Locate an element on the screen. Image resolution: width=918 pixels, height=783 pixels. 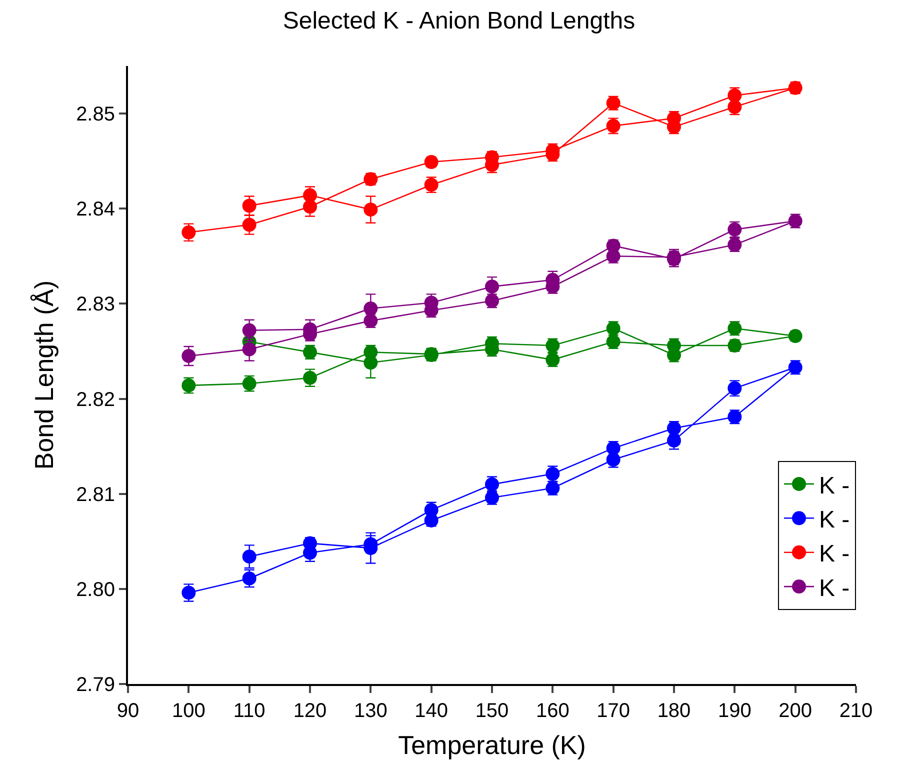
chart-title: Selected K - Anion Bond Lengths is located at coordinates (459, 21).